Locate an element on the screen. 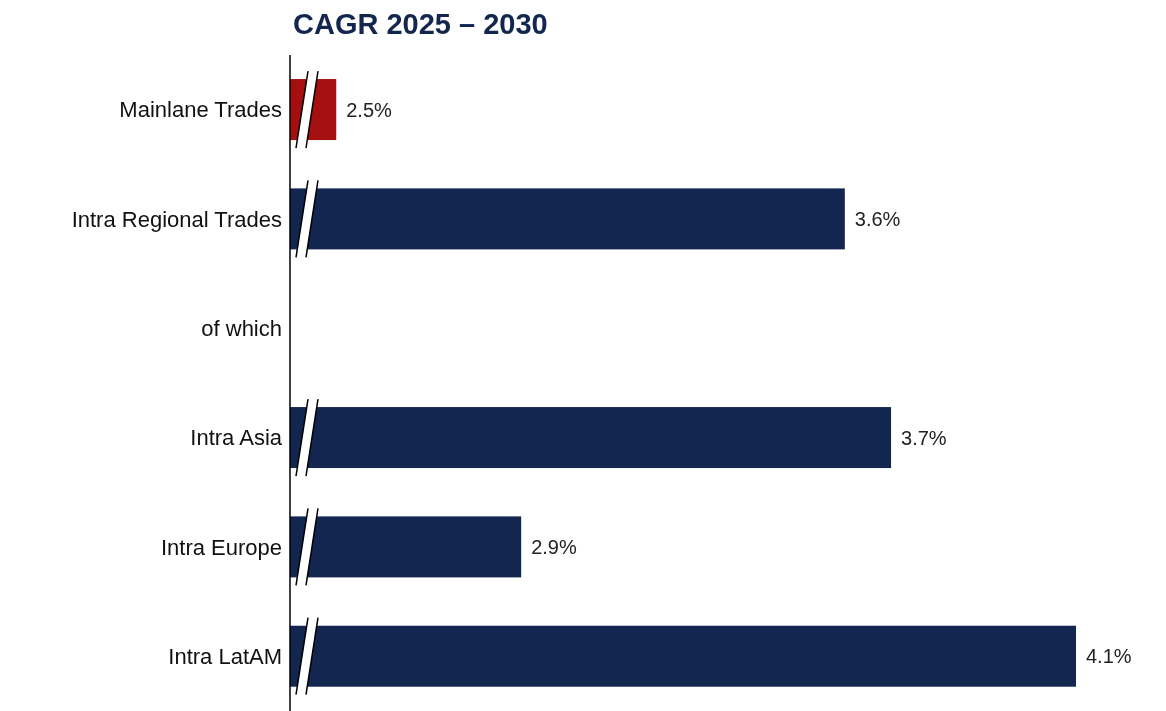 The height and width of the screenshot is (711, 1166). y-tick-label: of which is located at coordinates (241, 329).